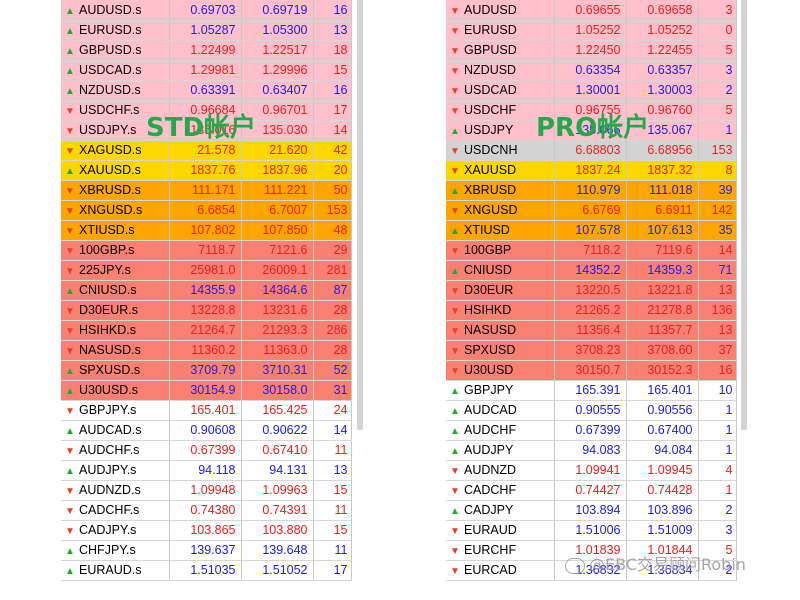 The image size is (800, 600). I want to click on symbol-cell: ▲ CNIUSD.s, so click(115, 290).